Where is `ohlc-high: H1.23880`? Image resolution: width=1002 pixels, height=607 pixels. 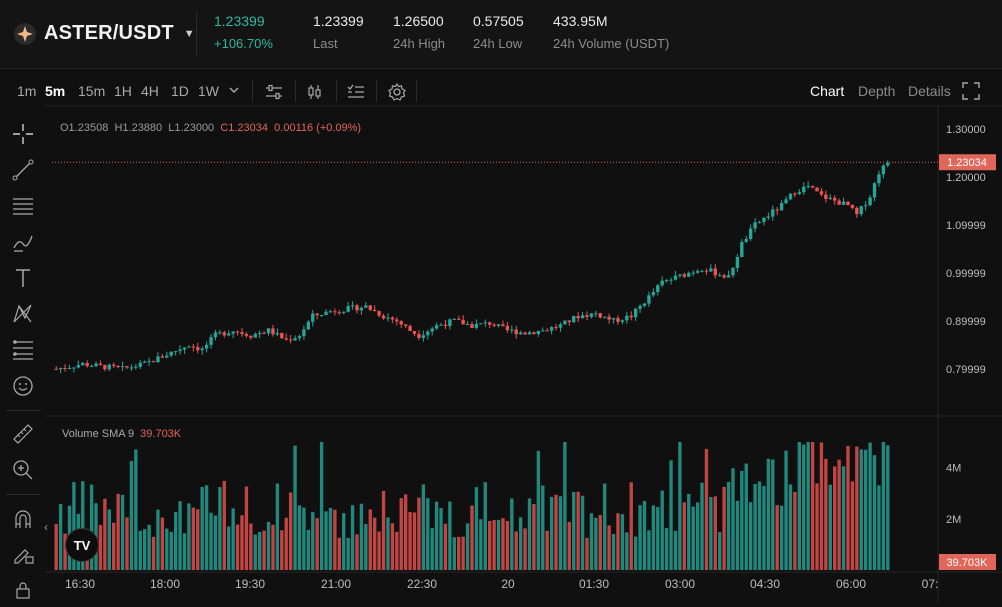 ohlc-high: H1.23880 is located at coordinates (138, 128).